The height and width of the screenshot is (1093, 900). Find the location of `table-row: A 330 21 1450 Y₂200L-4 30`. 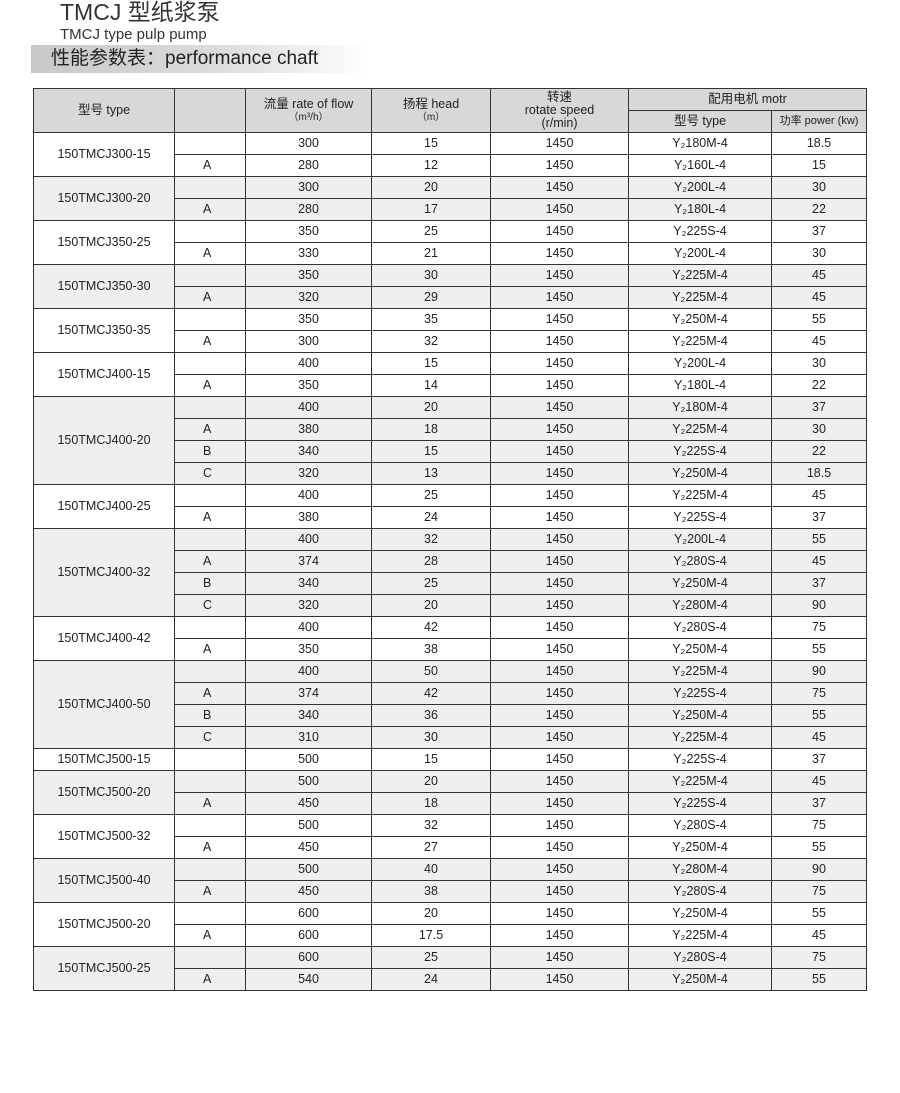

table-row: A 330 21 1450 Y₂200L-4 30 is located at coordinates (451, 253).